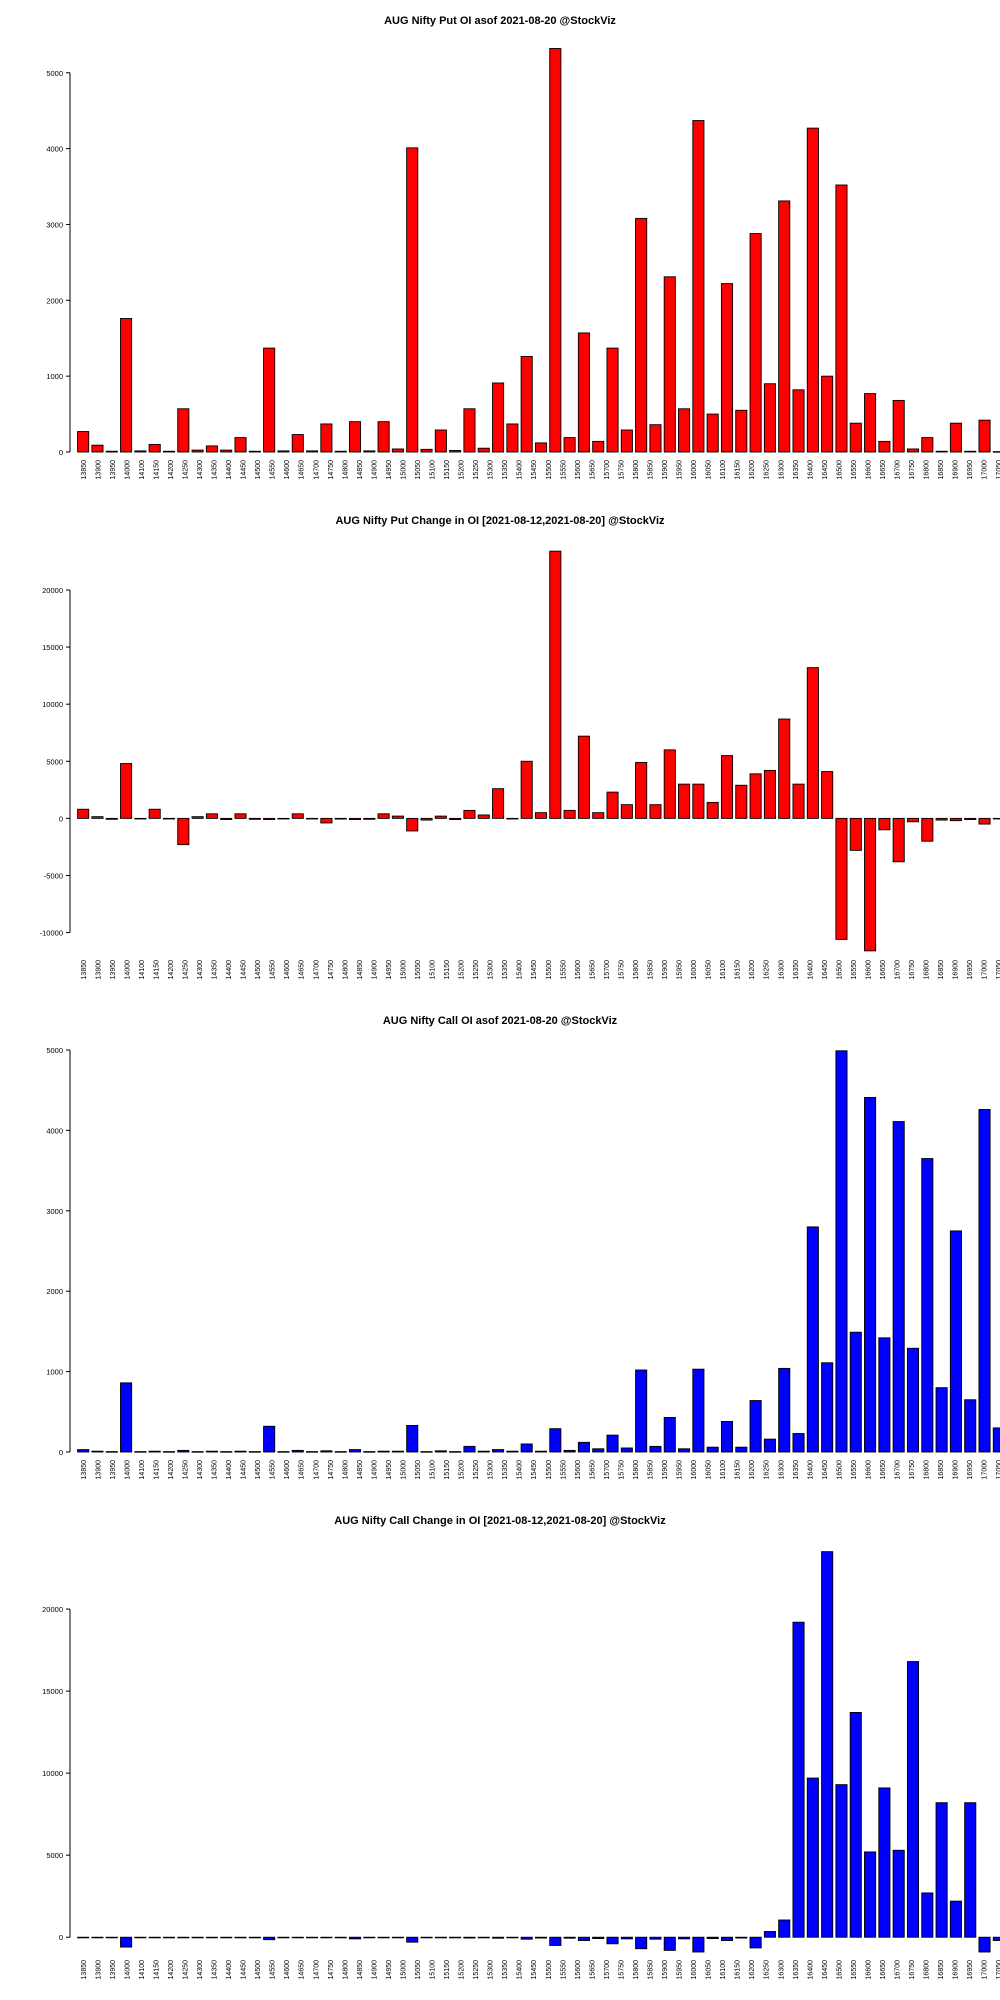 The width and height of the screenshot is (1000, 2000). Describe the element at coordinates (84, 1970) in the screenshot. I see `x-tick-label: 13850` at that location.